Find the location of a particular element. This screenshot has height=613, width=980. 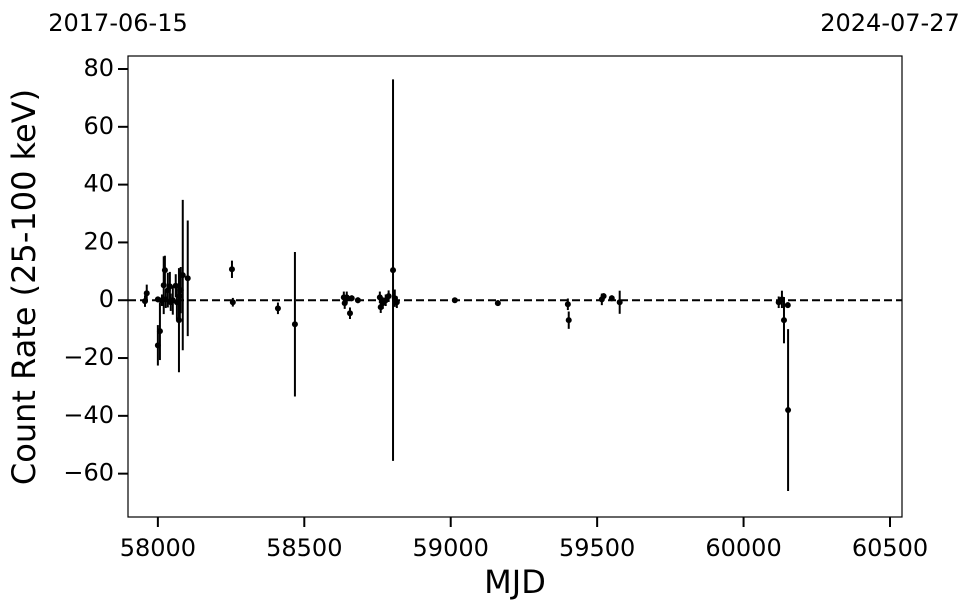

y-tick-label: 40 is located at coordinates (98, 184).